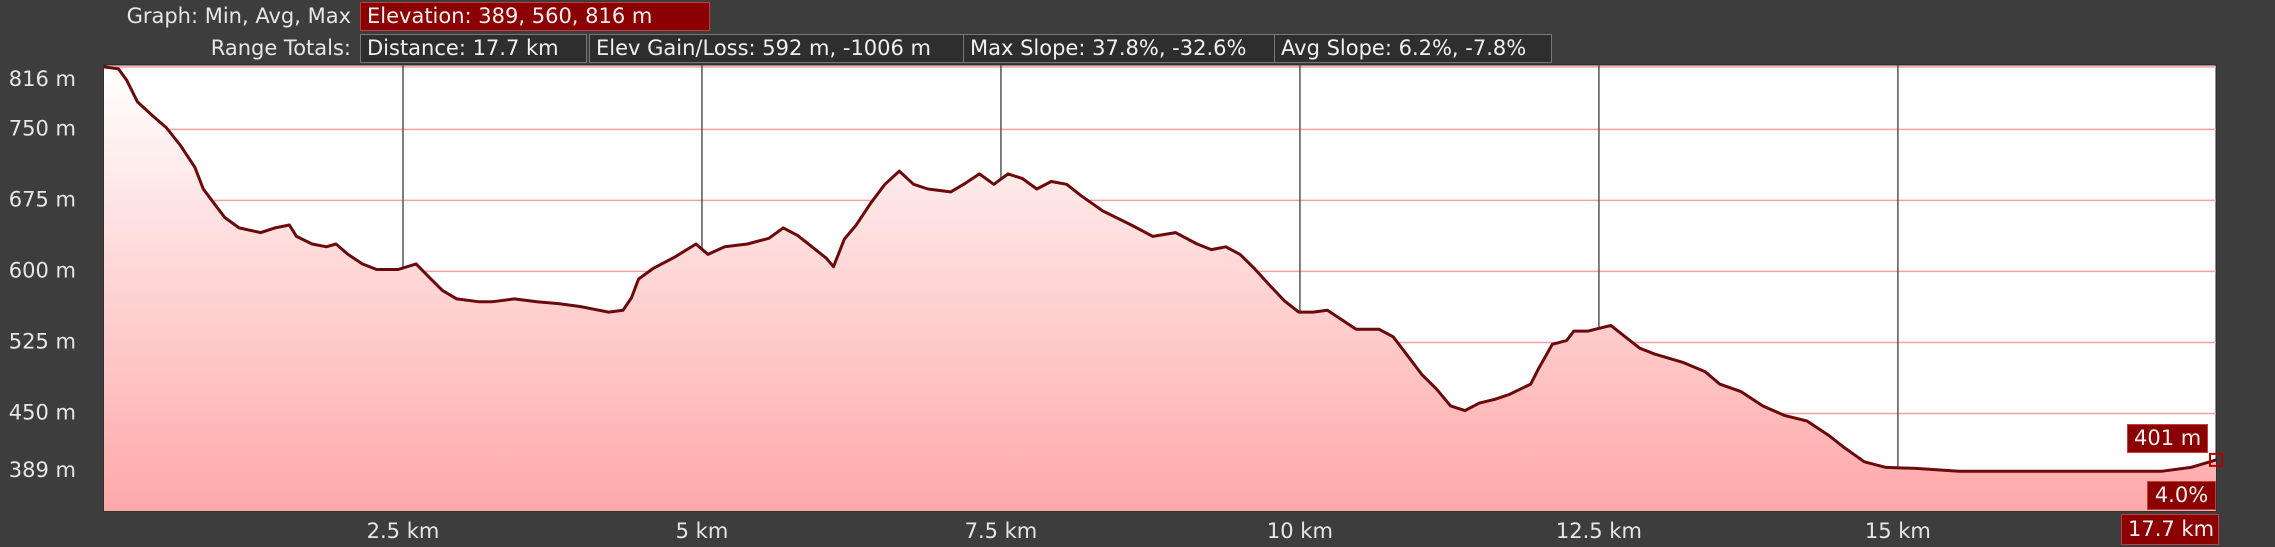  Describe the element at coordinates (1119, 48) in the screenshot. I see `total-box: Max Slope: 37.8%, -32.6%` at that location.